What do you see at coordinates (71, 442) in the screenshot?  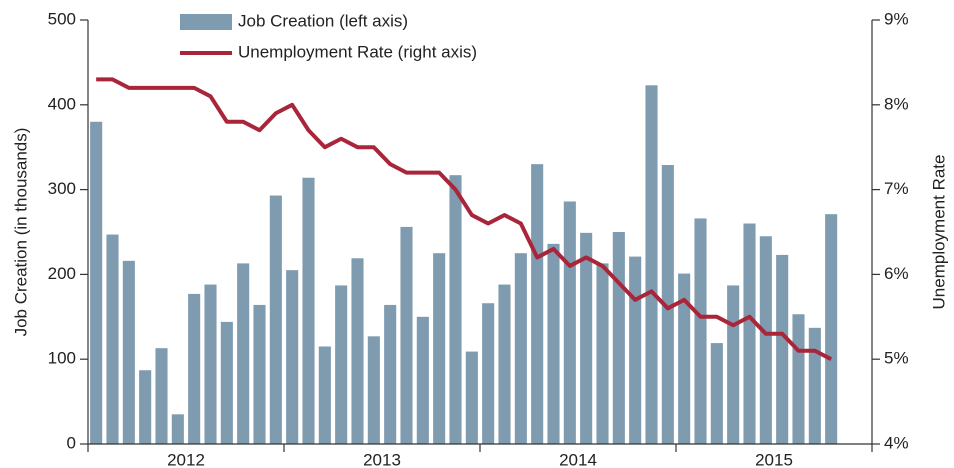 I see `y-tick-label: 0` at bounding box center [71, 442].